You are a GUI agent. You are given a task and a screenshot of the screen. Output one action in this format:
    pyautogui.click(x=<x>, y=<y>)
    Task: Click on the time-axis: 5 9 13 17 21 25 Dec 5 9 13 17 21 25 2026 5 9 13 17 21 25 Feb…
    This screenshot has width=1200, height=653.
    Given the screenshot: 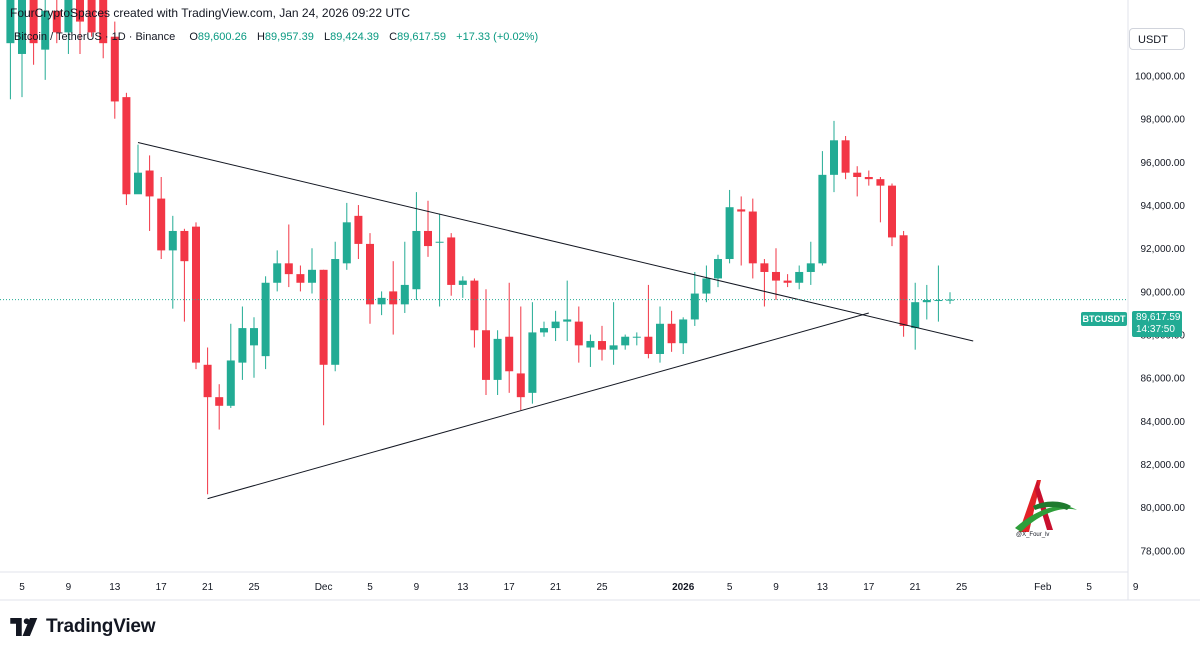 What is the action you would take?
    pyautogui.click(x=579, y=587)
    